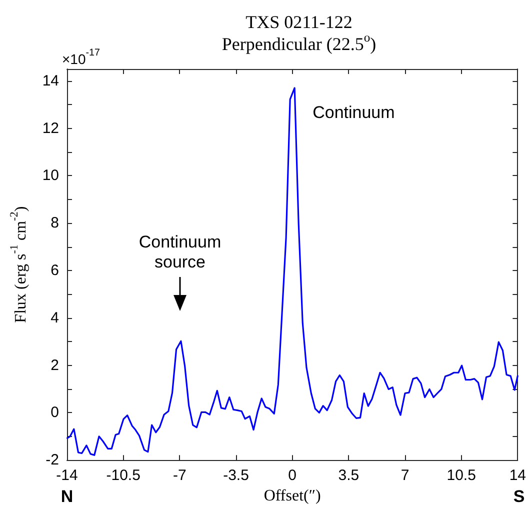  What do you see at coordinates (461, 475) in the screenshot?
I see `x-tick-label: 10.5` at bounding box center [461, 475].